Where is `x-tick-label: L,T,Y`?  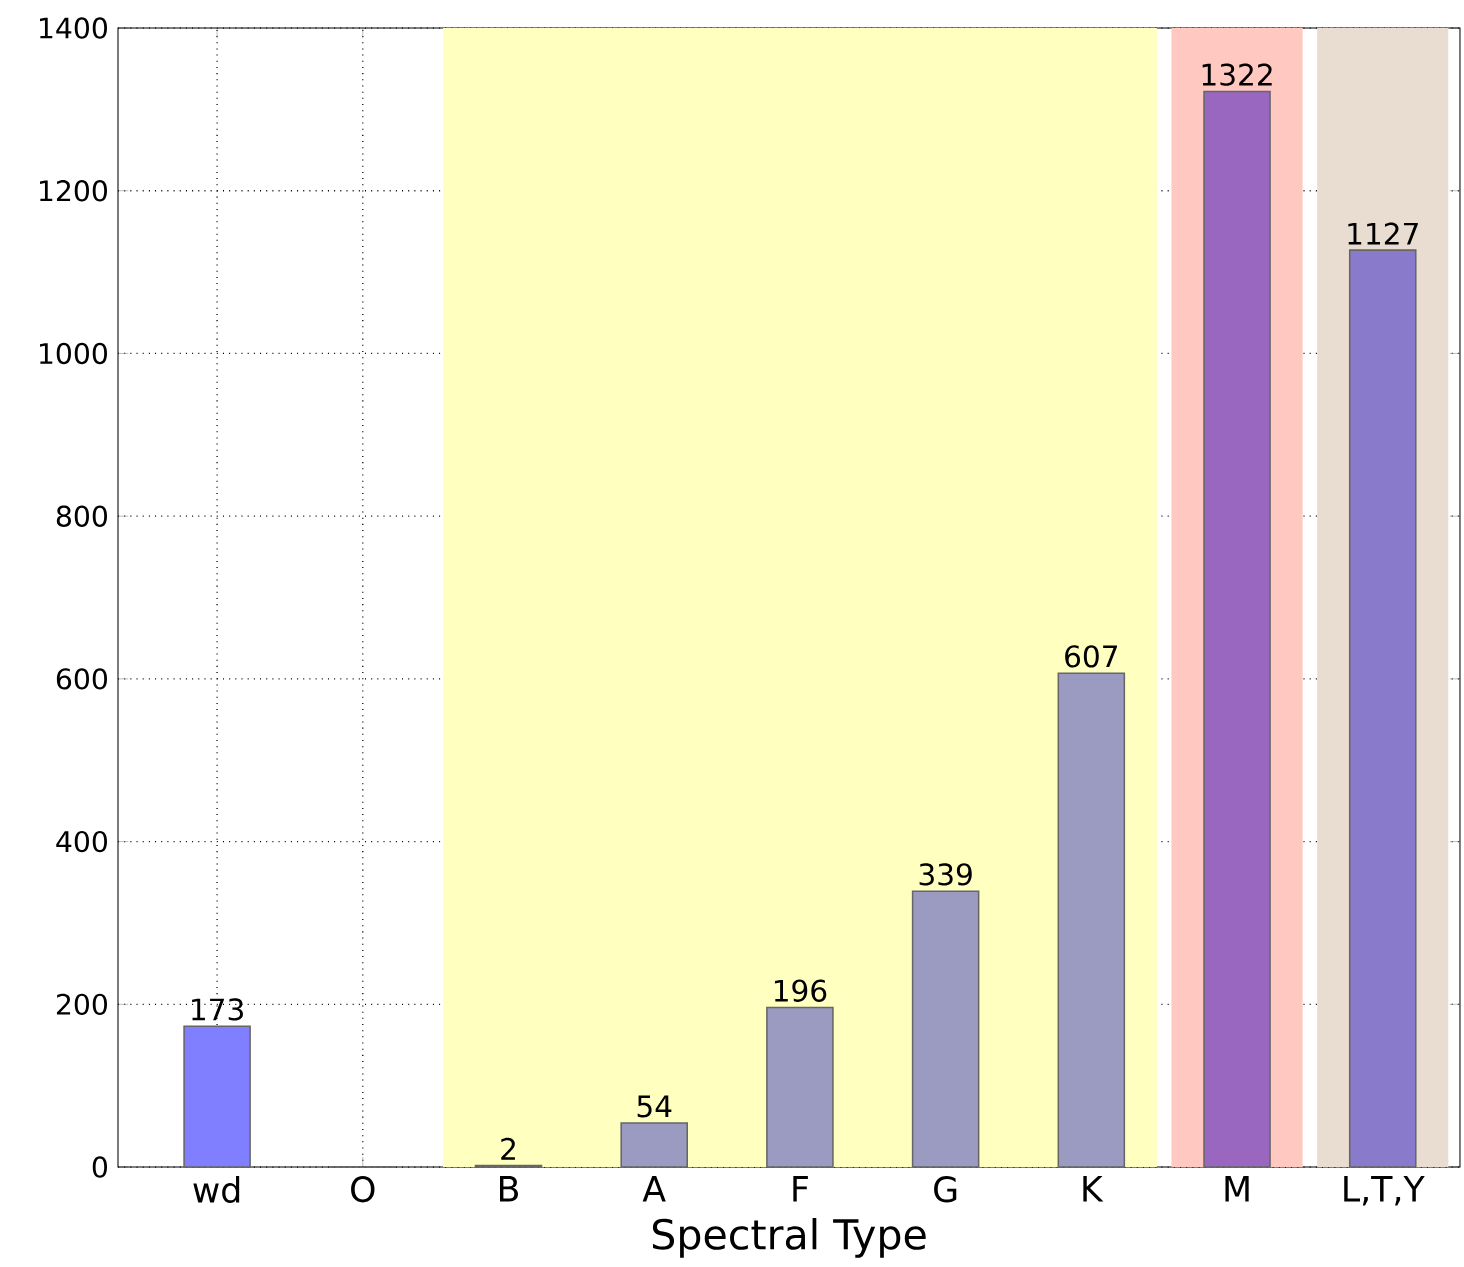 x-tick-label: L,T,Y is located at coordinates (1384, 1191).